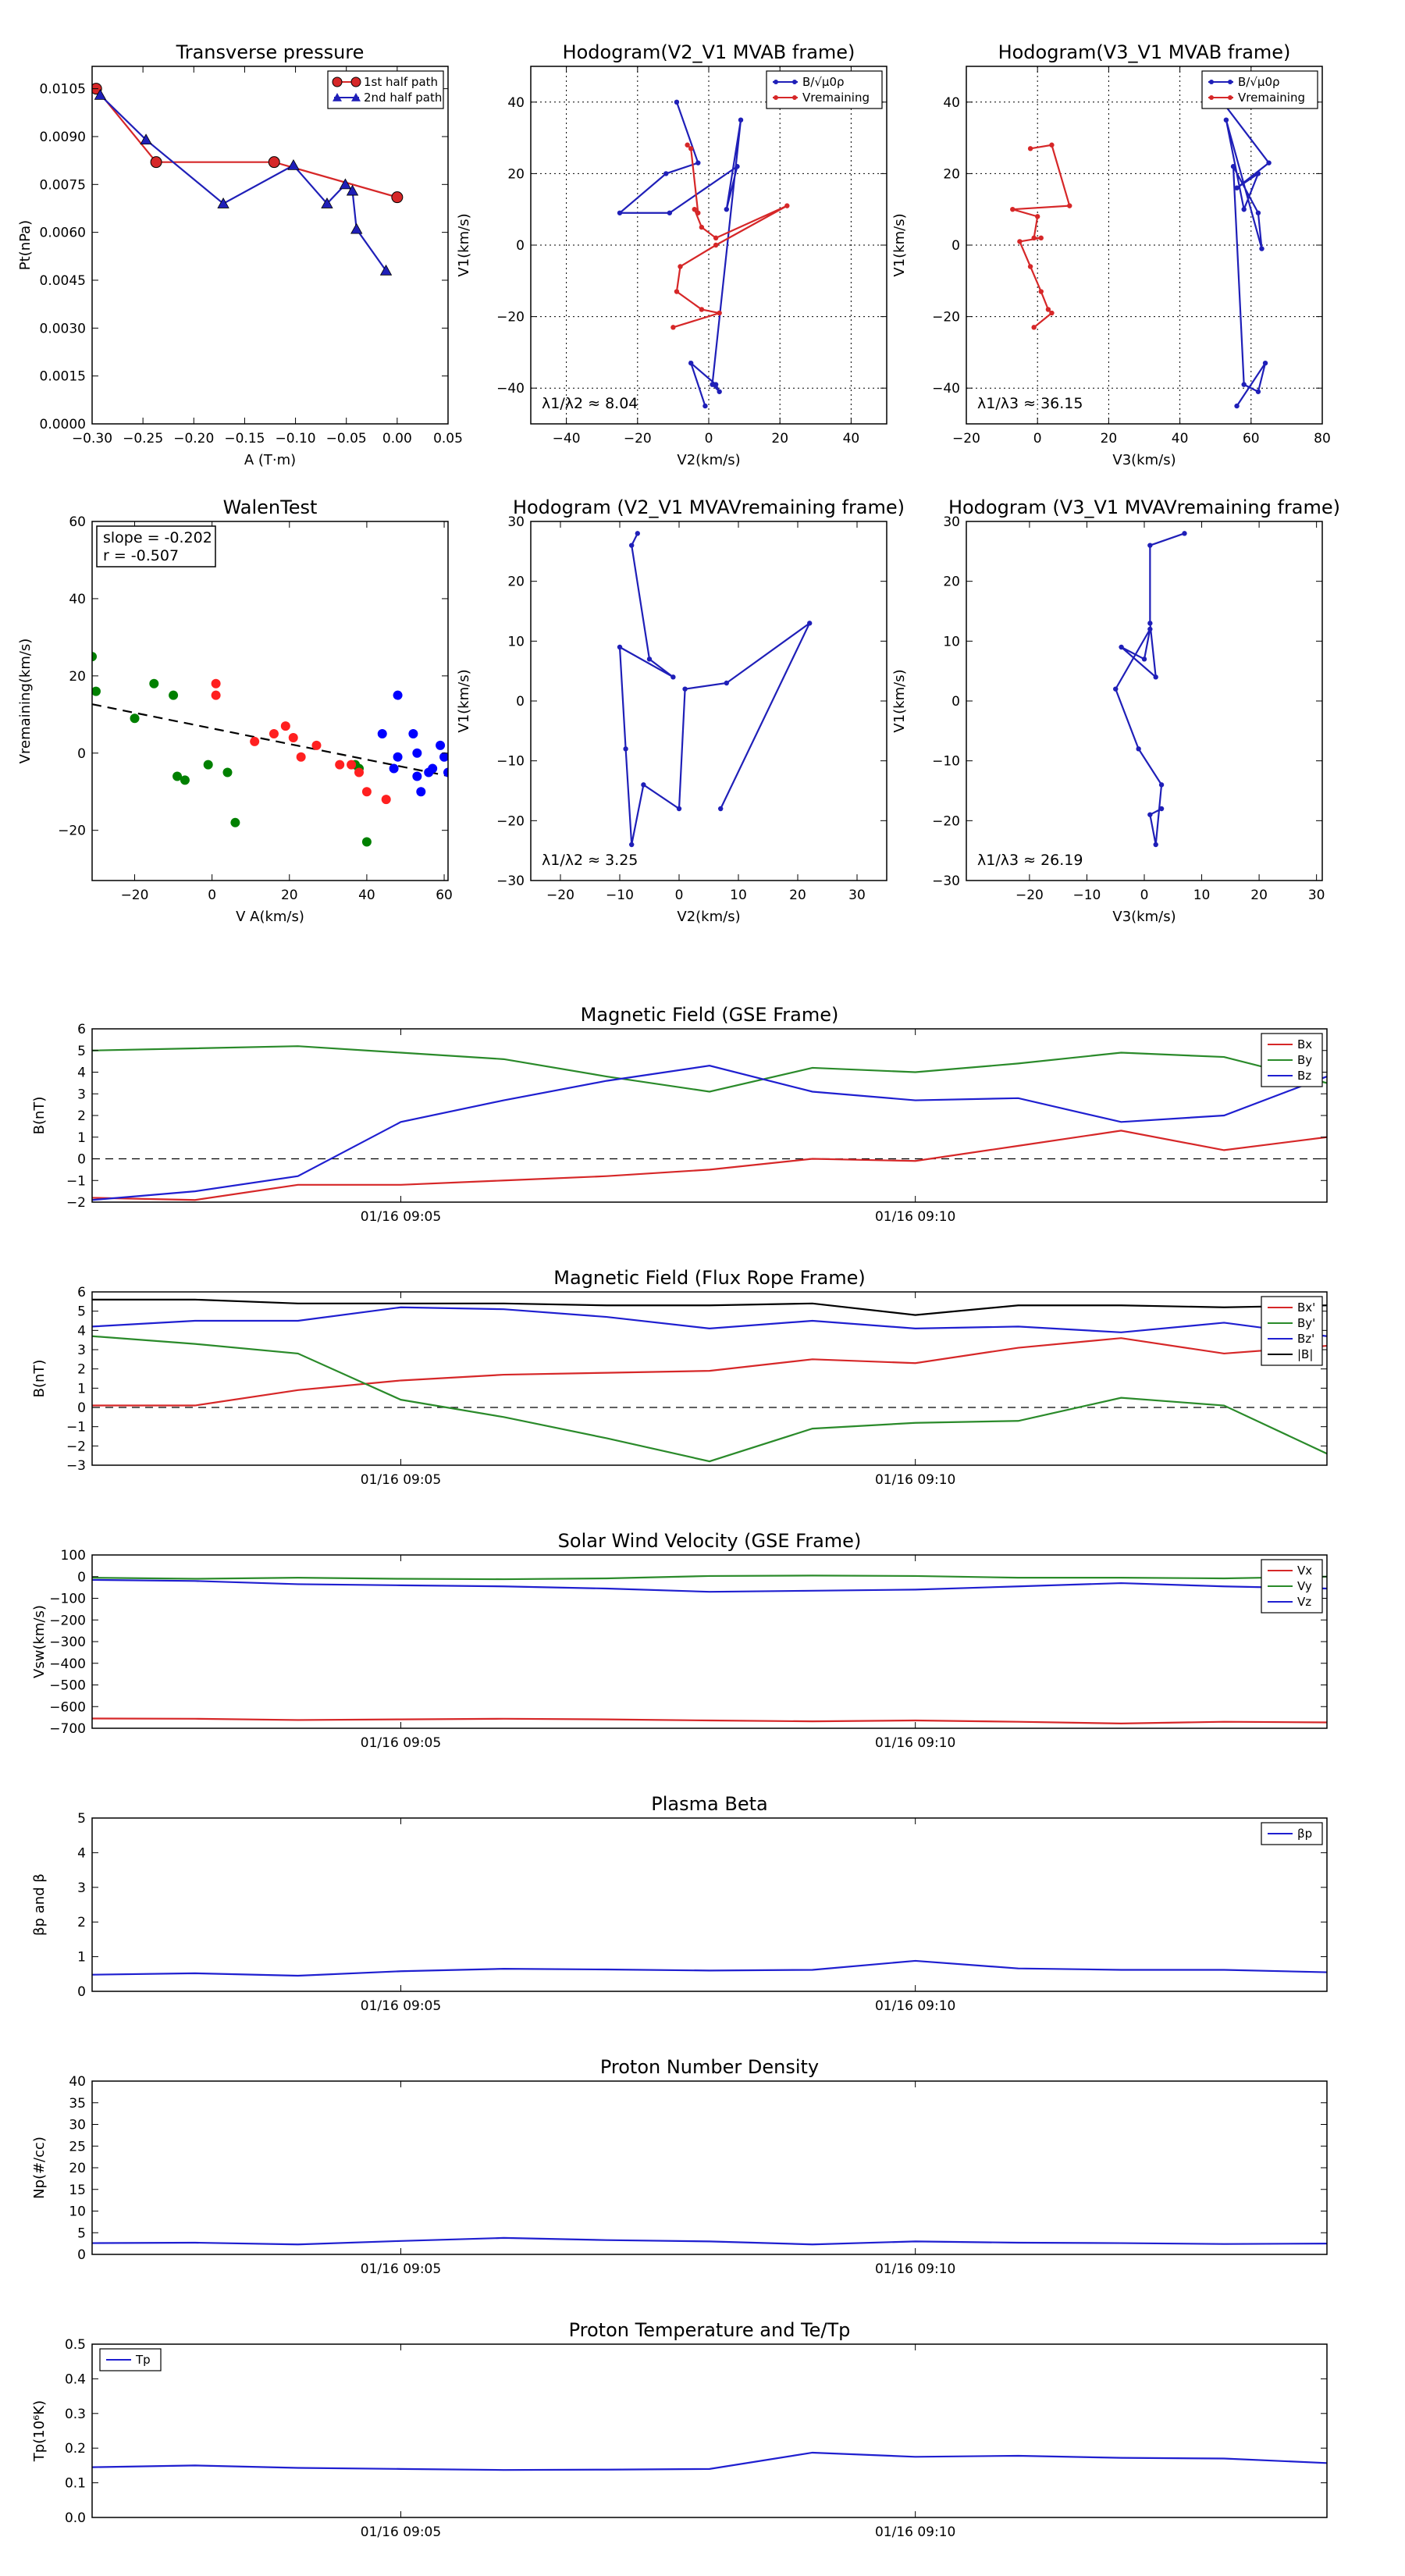 The height and width of the screenshot is (2576, 1405). What do you see at coordinates (81, 2233) in the screenshot?
I see `y-tick-label: 5` at bounding box center [81, 2233].